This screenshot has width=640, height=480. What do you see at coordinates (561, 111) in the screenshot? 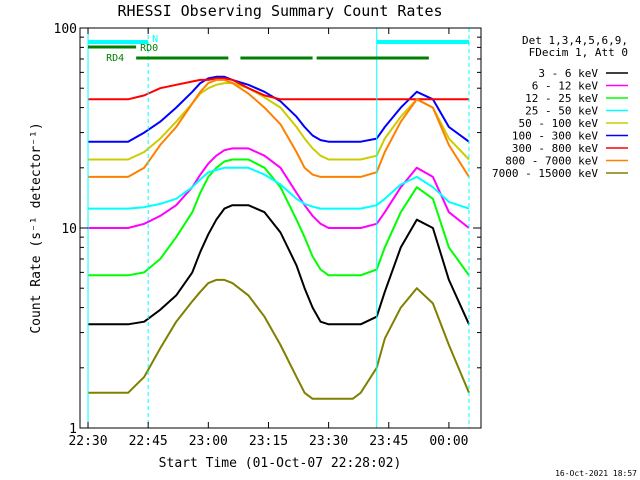
I see `legend-label-3: 25 - 50 keV` at bounding box center [561, 111].